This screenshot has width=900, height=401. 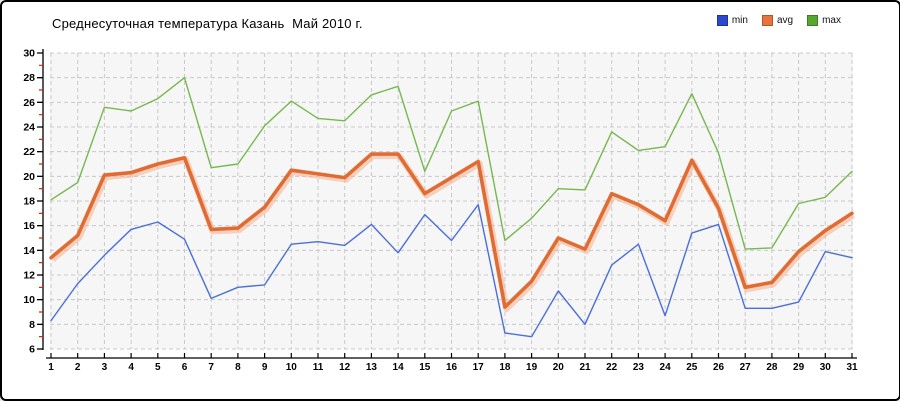 I want to click on x-tick-label: 14, so click(x=399, y=367).